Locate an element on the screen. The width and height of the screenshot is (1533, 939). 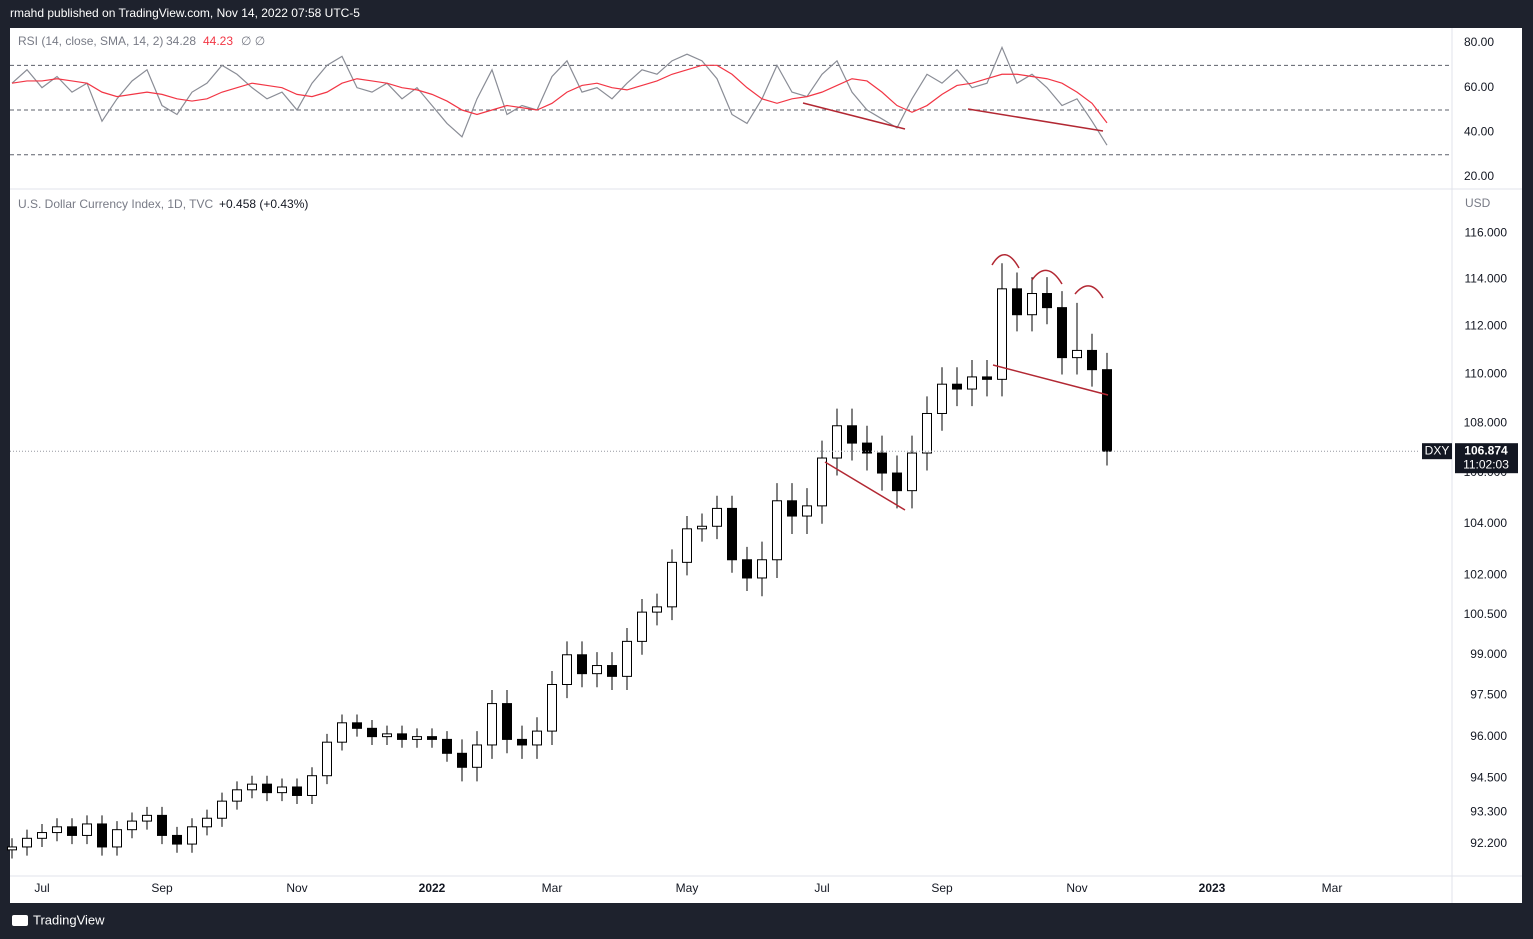
y-tick-label: 110.000 is located at coordinates (1486, 374).